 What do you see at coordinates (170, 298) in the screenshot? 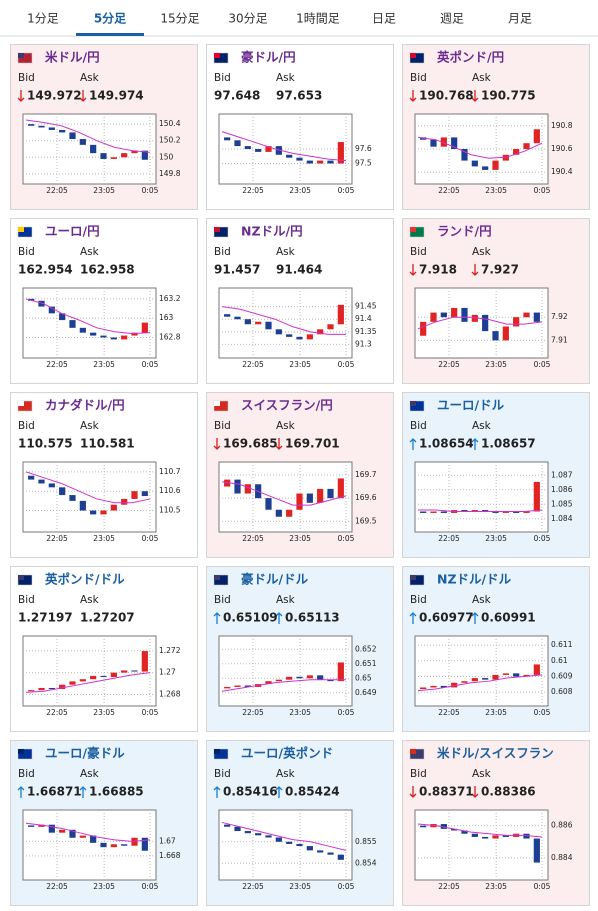
I see `y-tick-label: 163.2` at bounding box center [170, 298].